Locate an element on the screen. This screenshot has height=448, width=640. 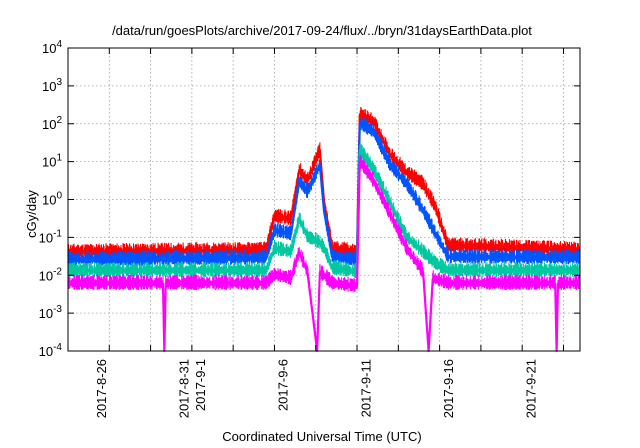
y-tick-label: 10⁻² is located at coordinates (51, 274).